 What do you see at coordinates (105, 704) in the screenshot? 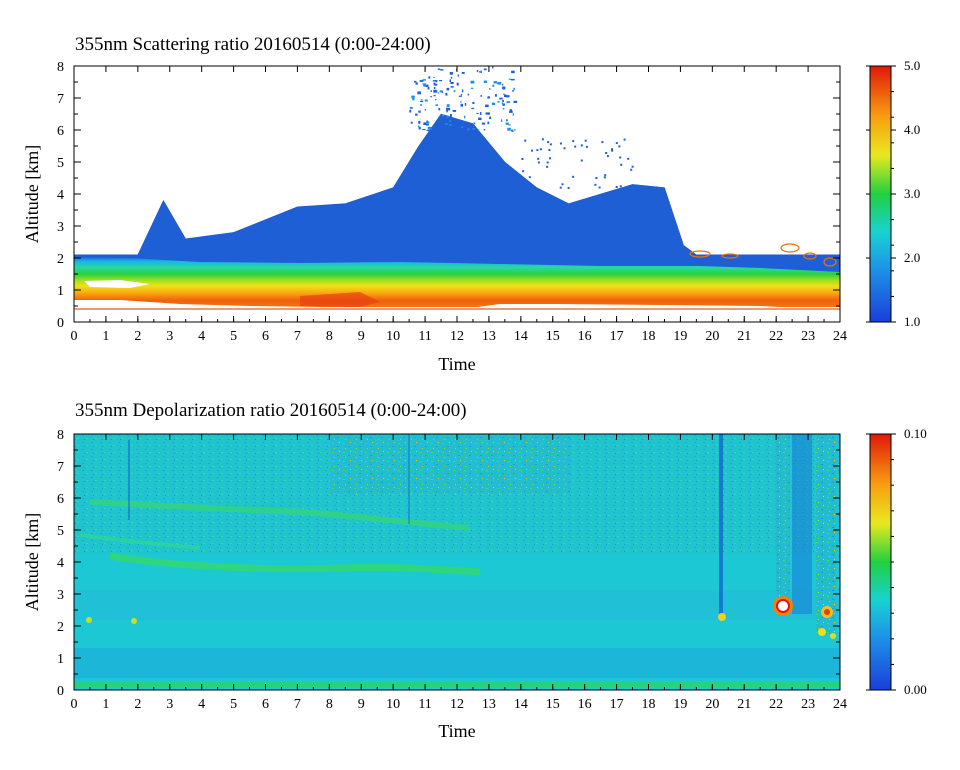
I see `depolarization-xtick-label: 1` at bounding box center [105, 704].